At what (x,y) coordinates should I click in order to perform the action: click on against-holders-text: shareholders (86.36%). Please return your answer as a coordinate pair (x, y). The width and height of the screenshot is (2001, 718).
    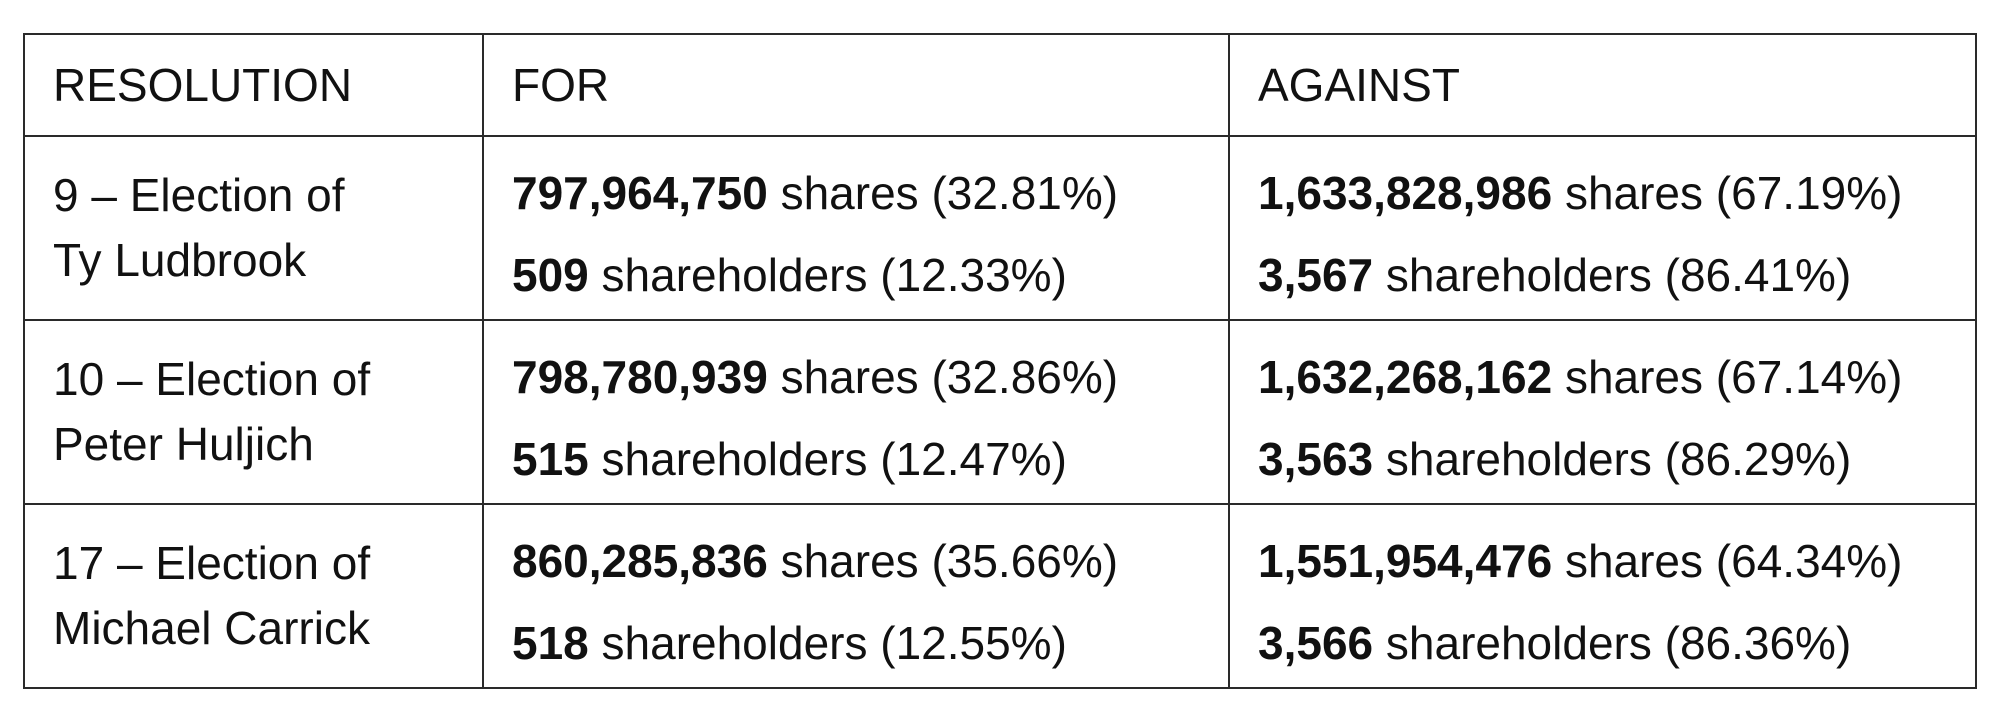
    Looking at the image, I should click on (1612, 643).